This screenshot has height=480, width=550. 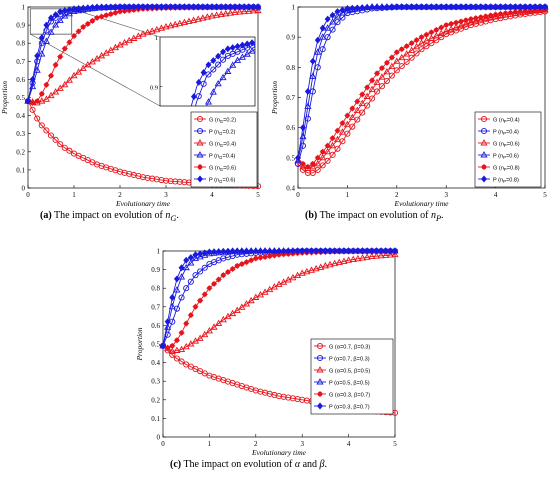 What do you see at coordinates (222, 180) in the screenshot?
I see `legend-label: P (nG=0.6)` at bounding box center [222, 180].